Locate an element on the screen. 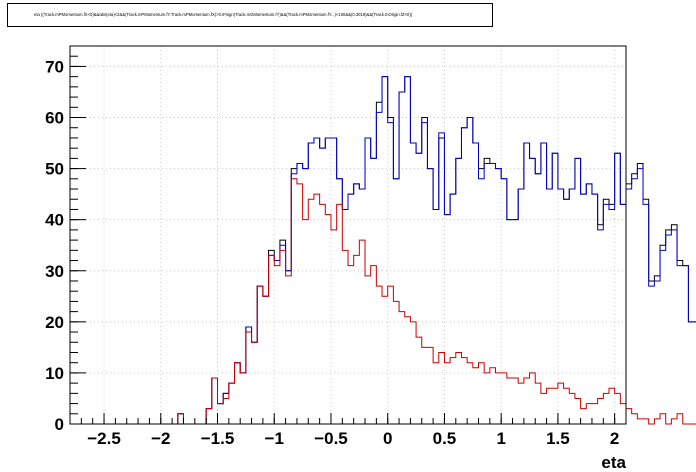 The height and width of the screenshot is (472, 696). x-tick-label: 1.5 is located at coordinates (558, 438).